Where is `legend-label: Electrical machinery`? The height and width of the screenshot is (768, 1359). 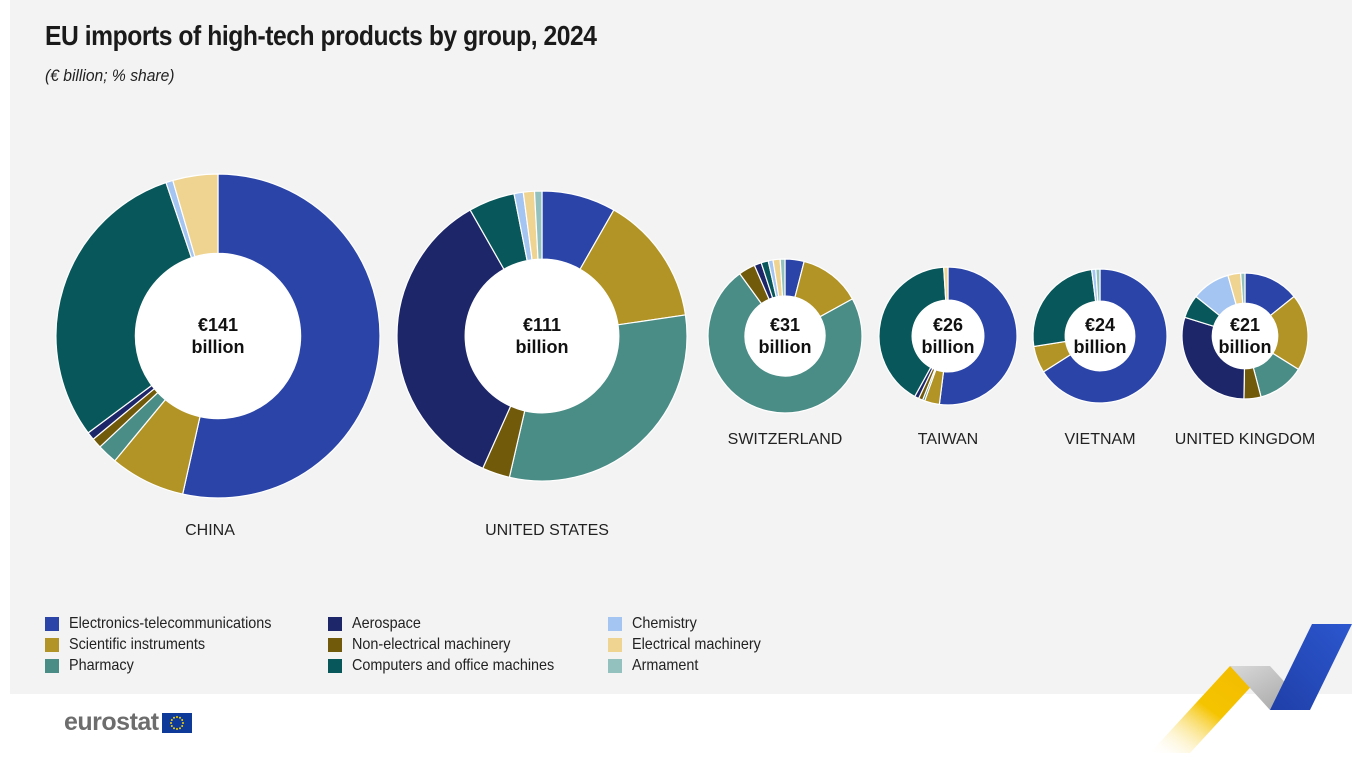 legend-label: Electrical machinery is located at coordinates (696, 644).